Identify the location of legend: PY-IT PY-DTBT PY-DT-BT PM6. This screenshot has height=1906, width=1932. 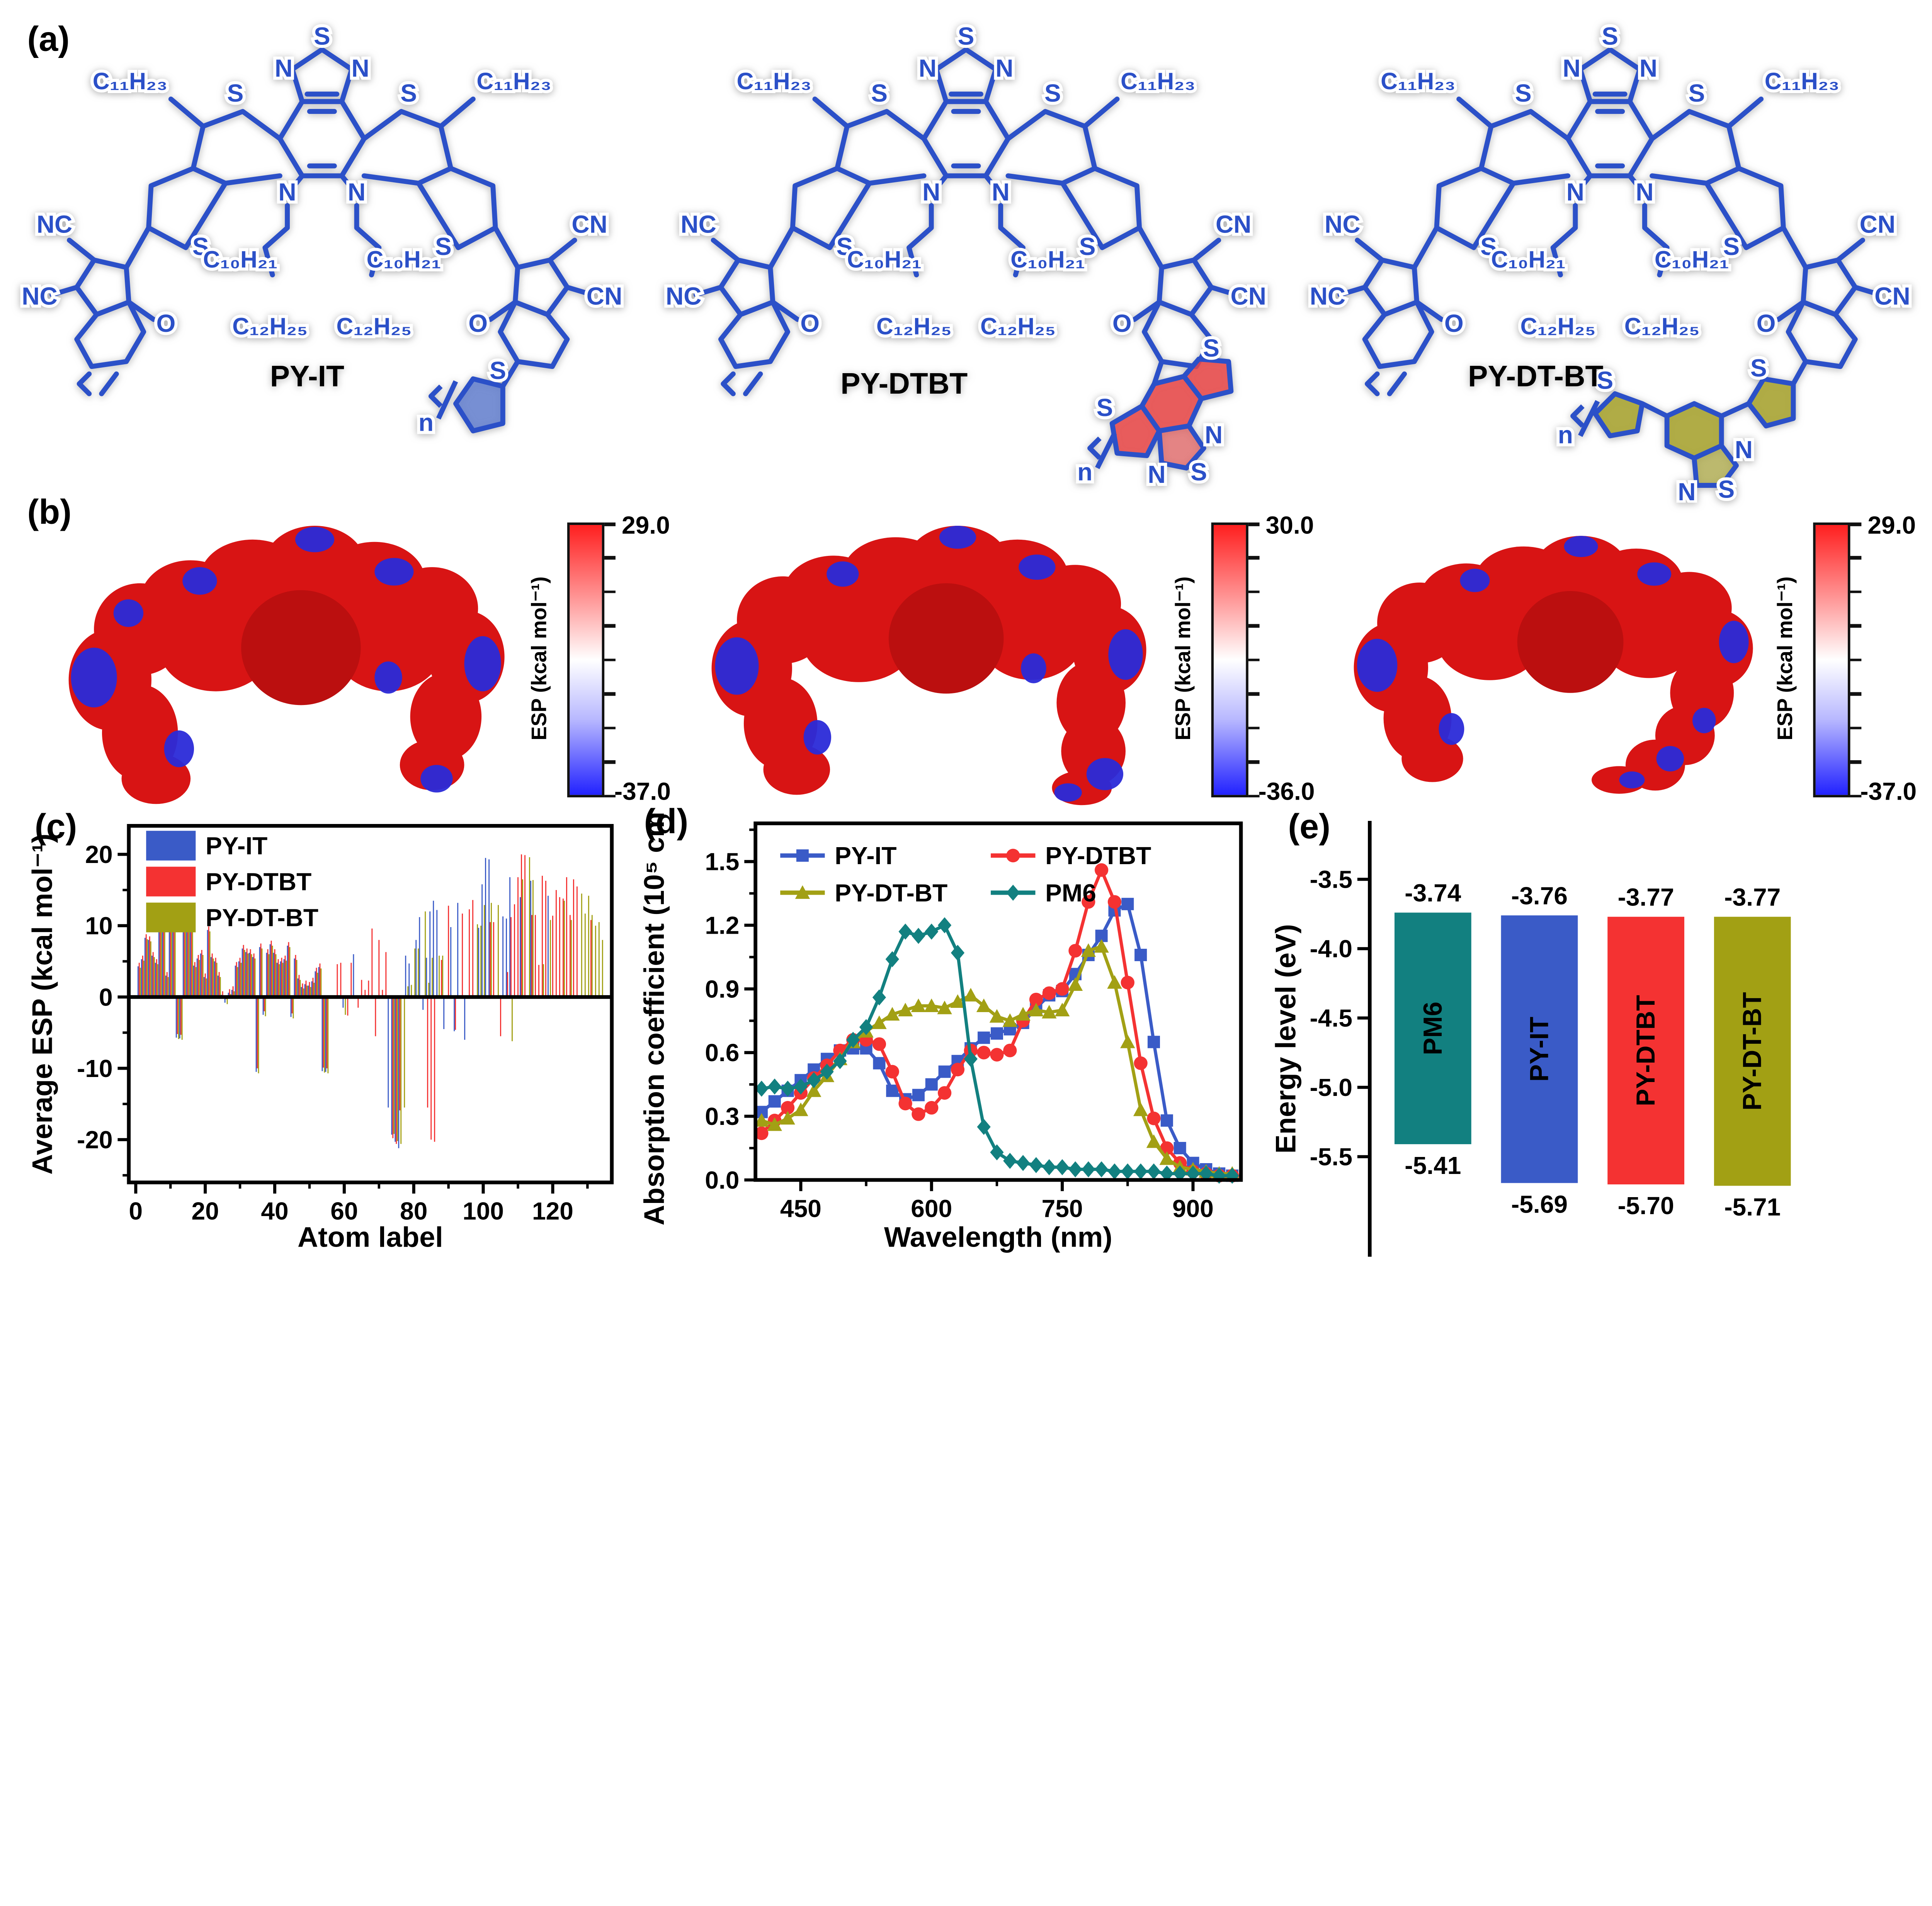
(965, 874).